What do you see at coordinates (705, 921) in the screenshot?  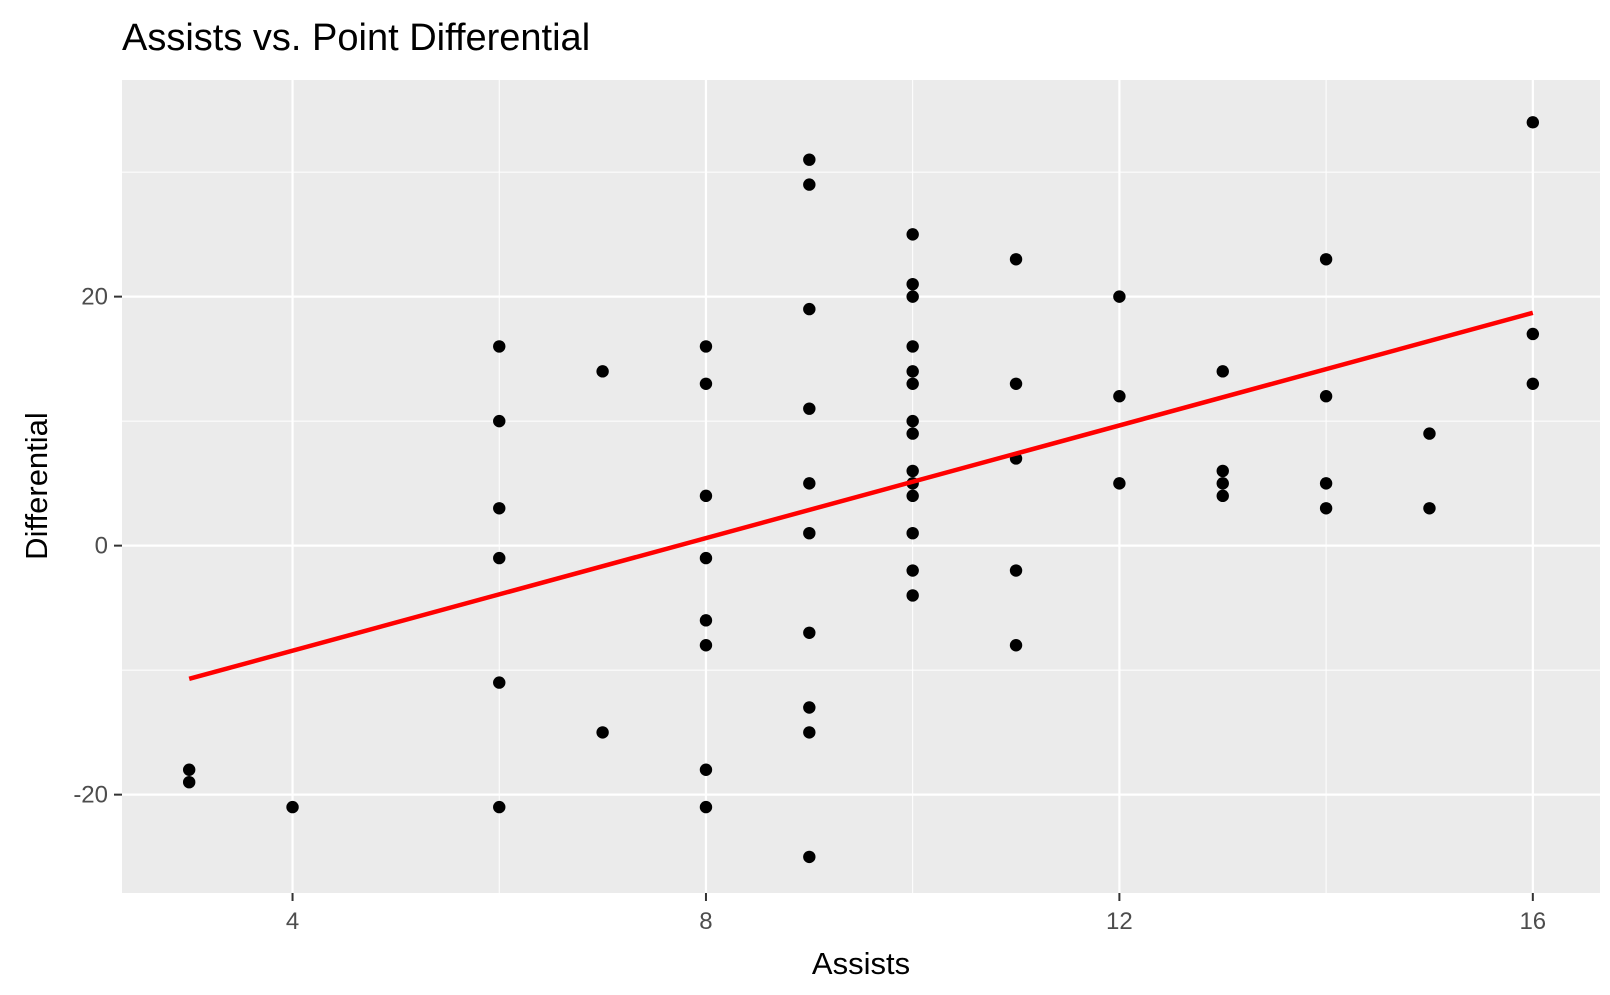 I see `x-tick-label: 8` at bounding box center [705, 921].